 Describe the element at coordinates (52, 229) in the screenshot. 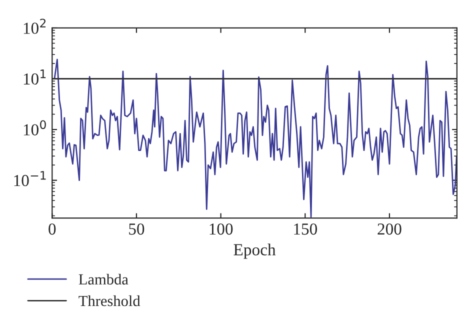

I see `x-tick-label: 0` at that location.